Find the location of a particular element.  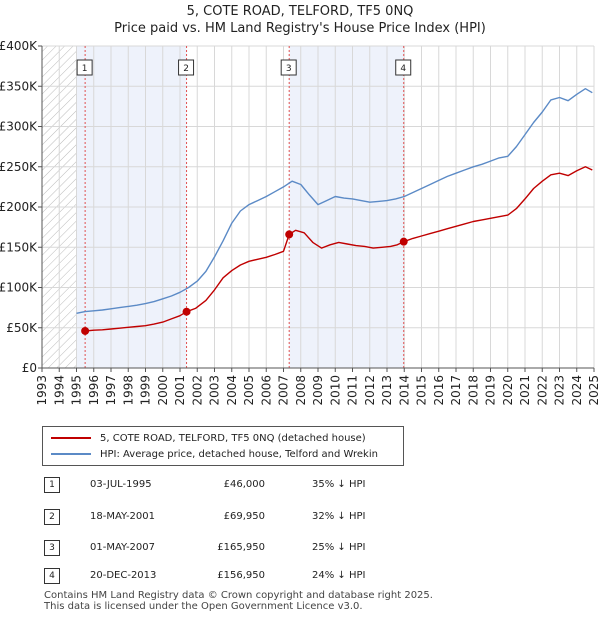

x-tick-label: 1996 is located at coordinates (94, 390).